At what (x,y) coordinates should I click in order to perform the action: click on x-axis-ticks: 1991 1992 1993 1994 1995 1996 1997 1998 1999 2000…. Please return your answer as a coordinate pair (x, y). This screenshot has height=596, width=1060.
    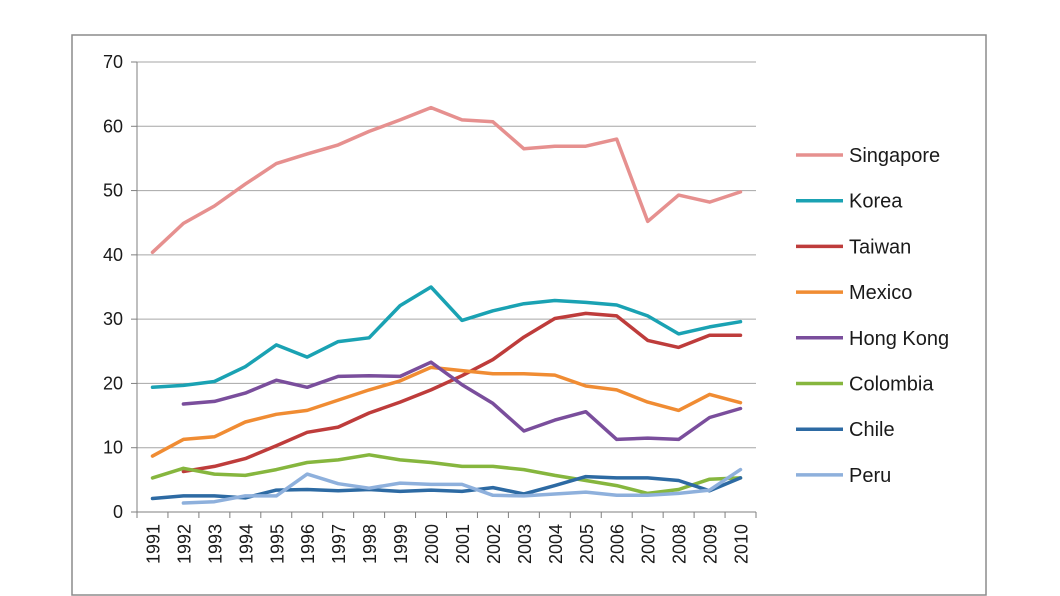
    Looking at the image, I should click on (446, 538).